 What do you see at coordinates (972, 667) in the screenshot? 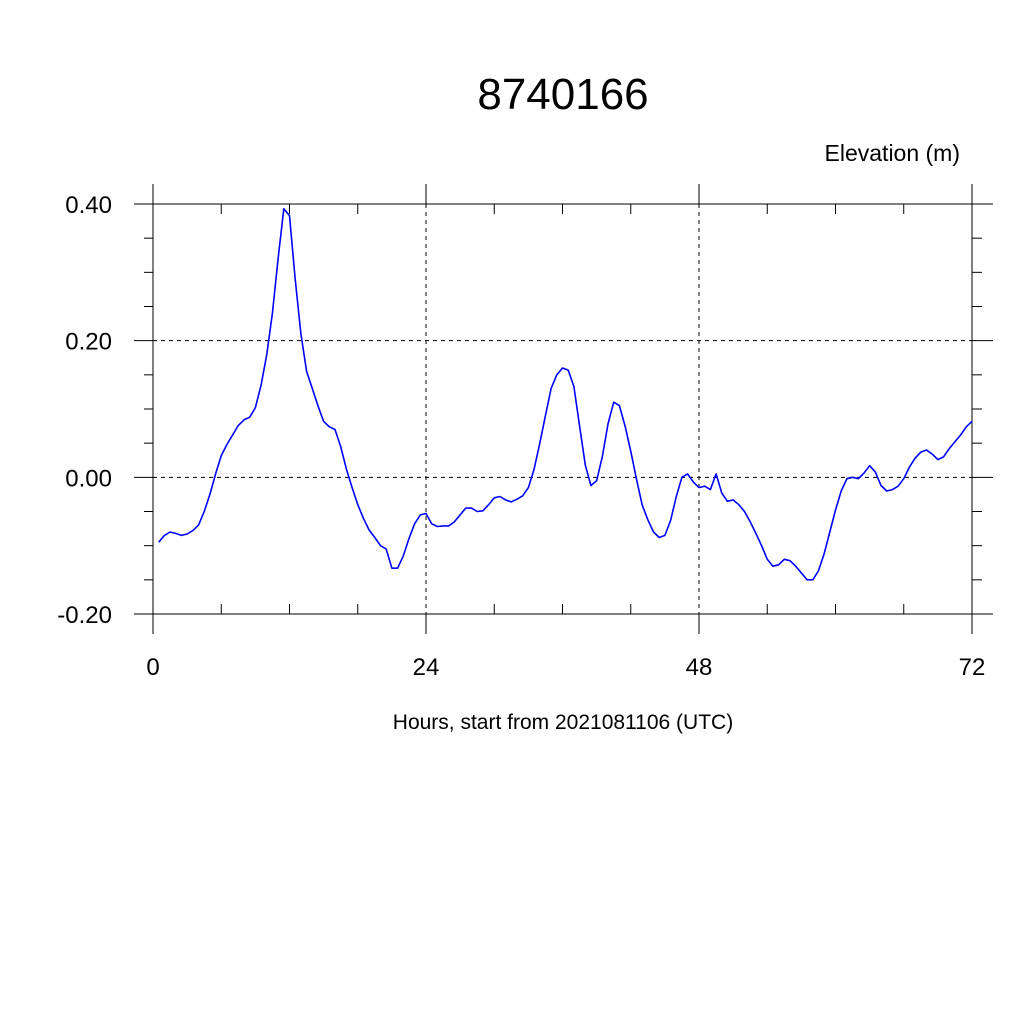
I see `x-tick-label-3: 72` at bounding box center [972, 667].